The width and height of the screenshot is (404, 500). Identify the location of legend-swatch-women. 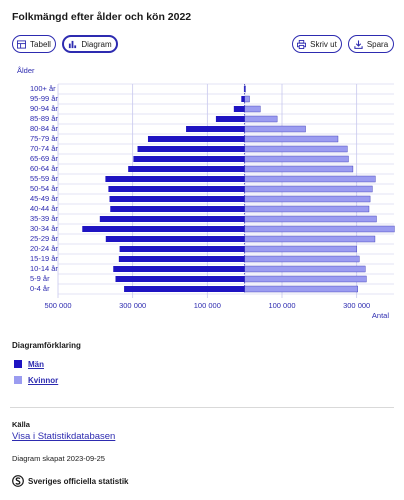
(18, 380).